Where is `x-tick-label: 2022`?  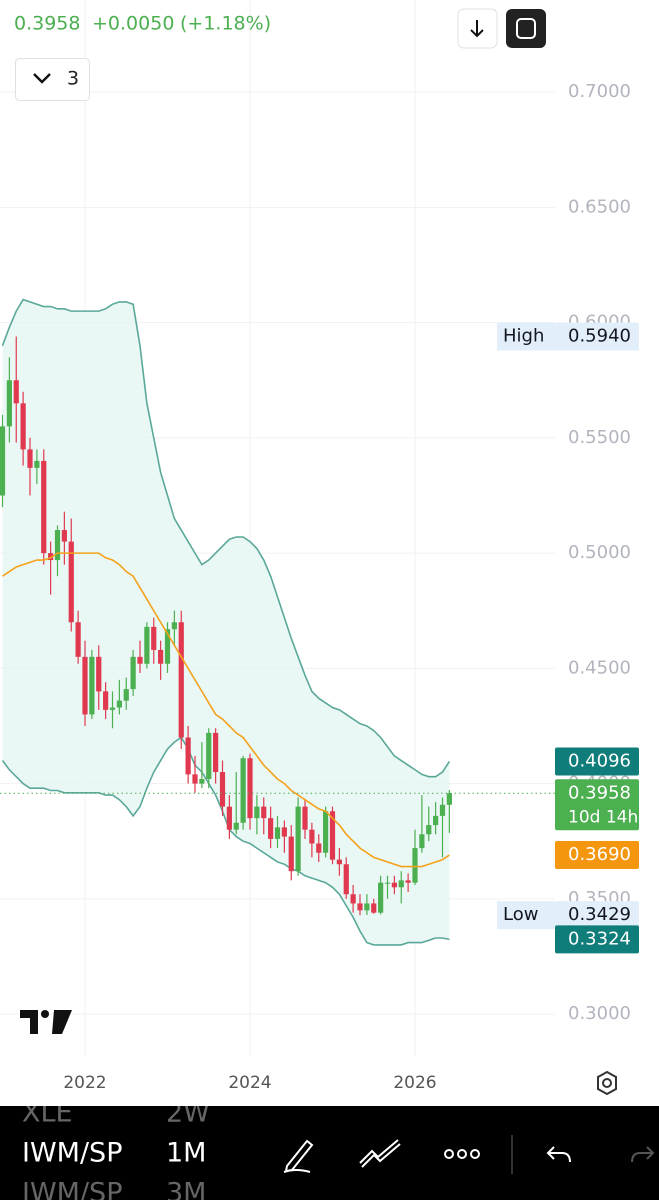 x-tick-label: 2022 is located at coordinates (84, 1083).